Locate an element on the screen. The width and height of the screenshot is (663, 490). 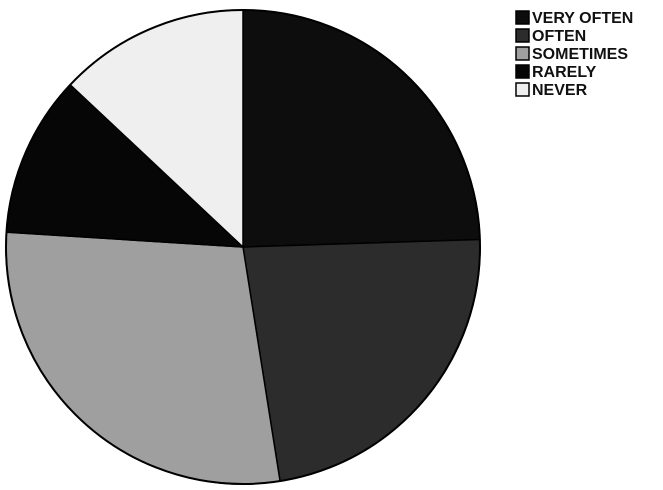
legend-swatch-sometimes is located at coordinates (522, 53).